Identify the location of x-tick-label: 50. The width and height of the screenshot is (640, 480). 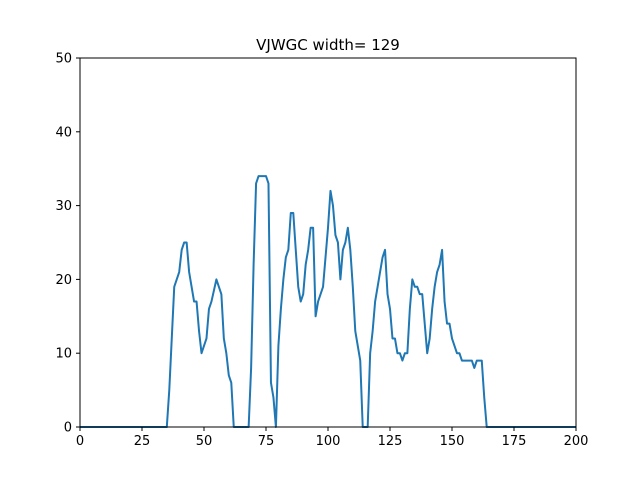
(204, 441).